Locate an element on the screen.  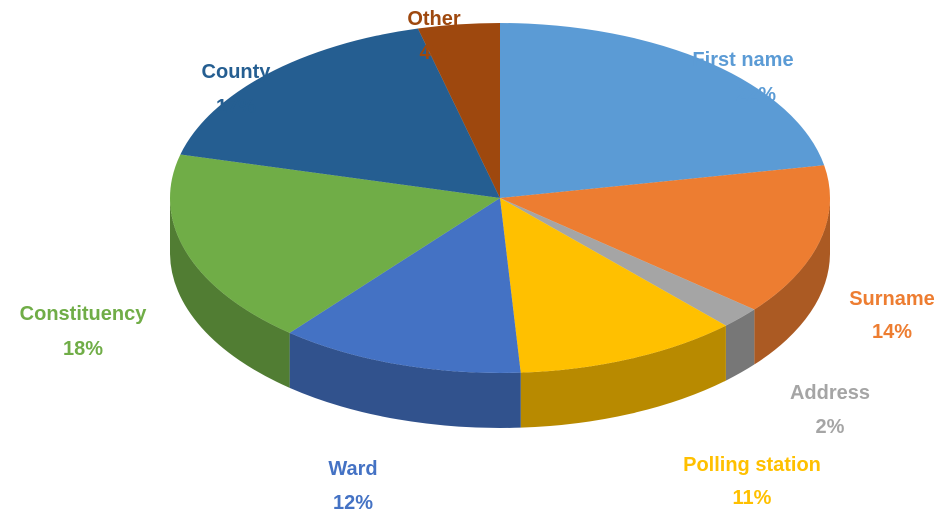
data-label-name-county: County is located at coordinates (237, 72).